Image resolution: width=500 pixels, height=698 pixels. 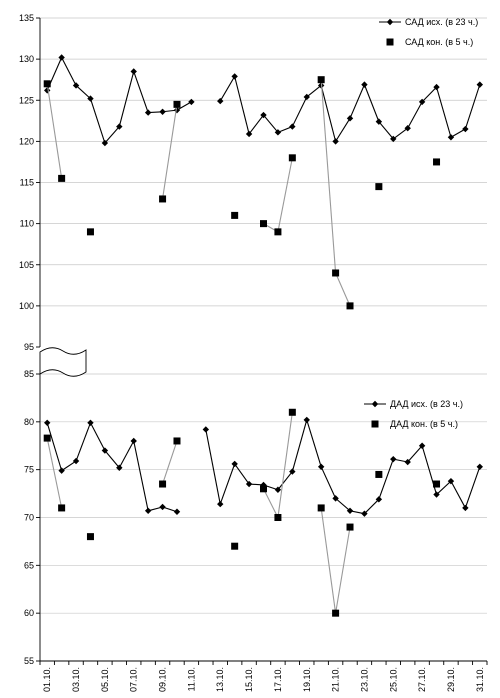 What do you see at coordinates (47, 679) in the screenshot?
I see `x-tick-label: 01.10.` at bounding box center [47, 679].